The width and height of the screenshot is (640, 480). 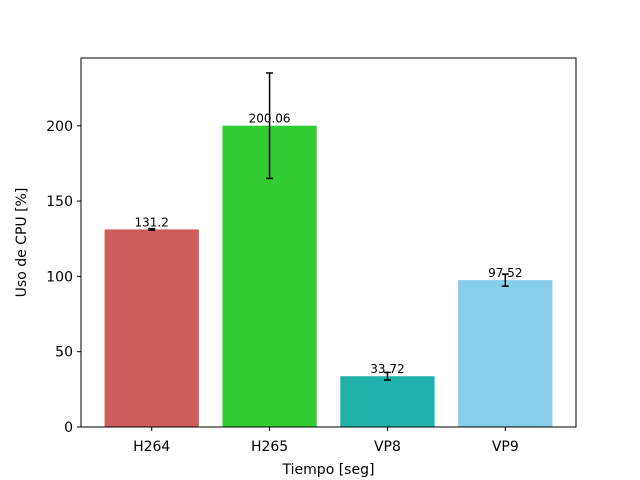 What do you see at coordinates (387, 369) in the screenshot?
I see `data-label-vp8: 33.72` at bounding box center [387, 369].